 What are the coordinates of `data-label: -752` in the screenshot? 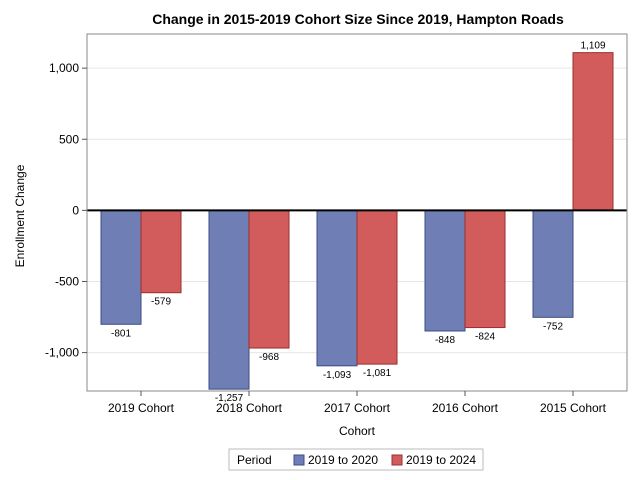 It's located at (553, 326).